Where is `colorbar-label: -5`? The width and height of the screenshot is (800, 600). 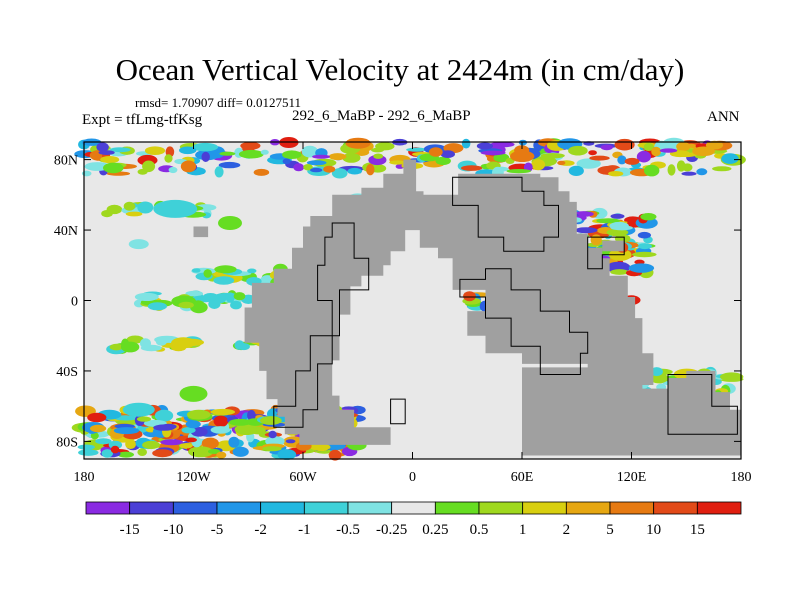
colorbar-label: -5 is located at coordinates (217, 530).